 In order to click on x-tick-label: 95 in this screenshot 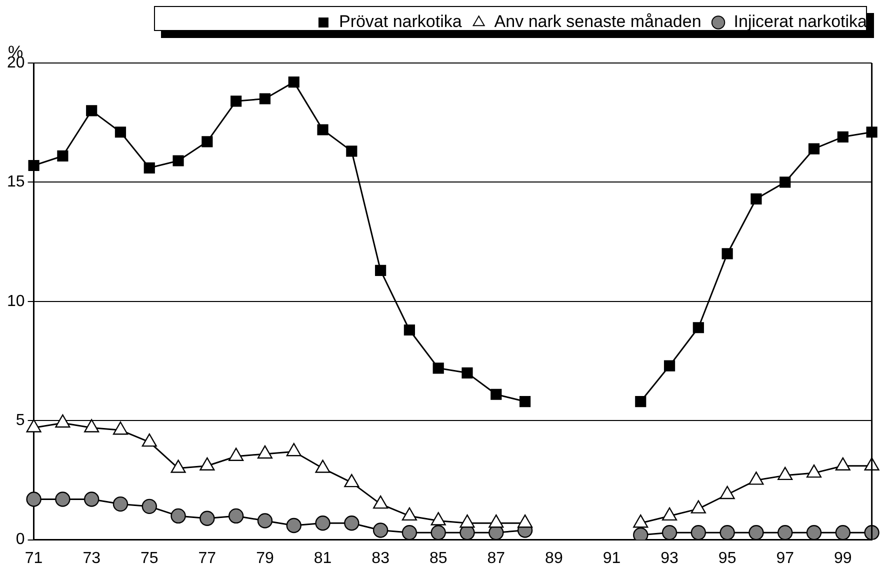, I will do `click(727, 558)`.